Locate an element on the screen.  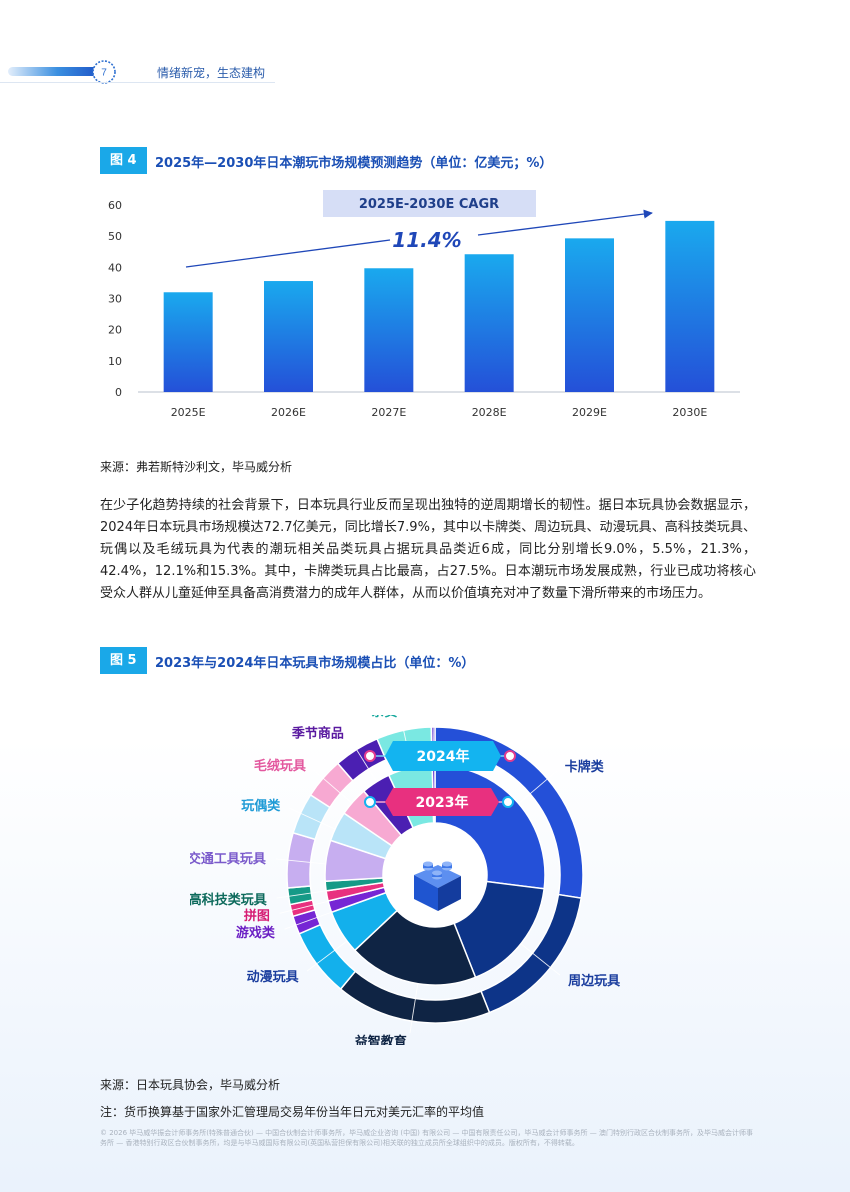
x-tick-label: 2026E is located at coordinates (288, 412).